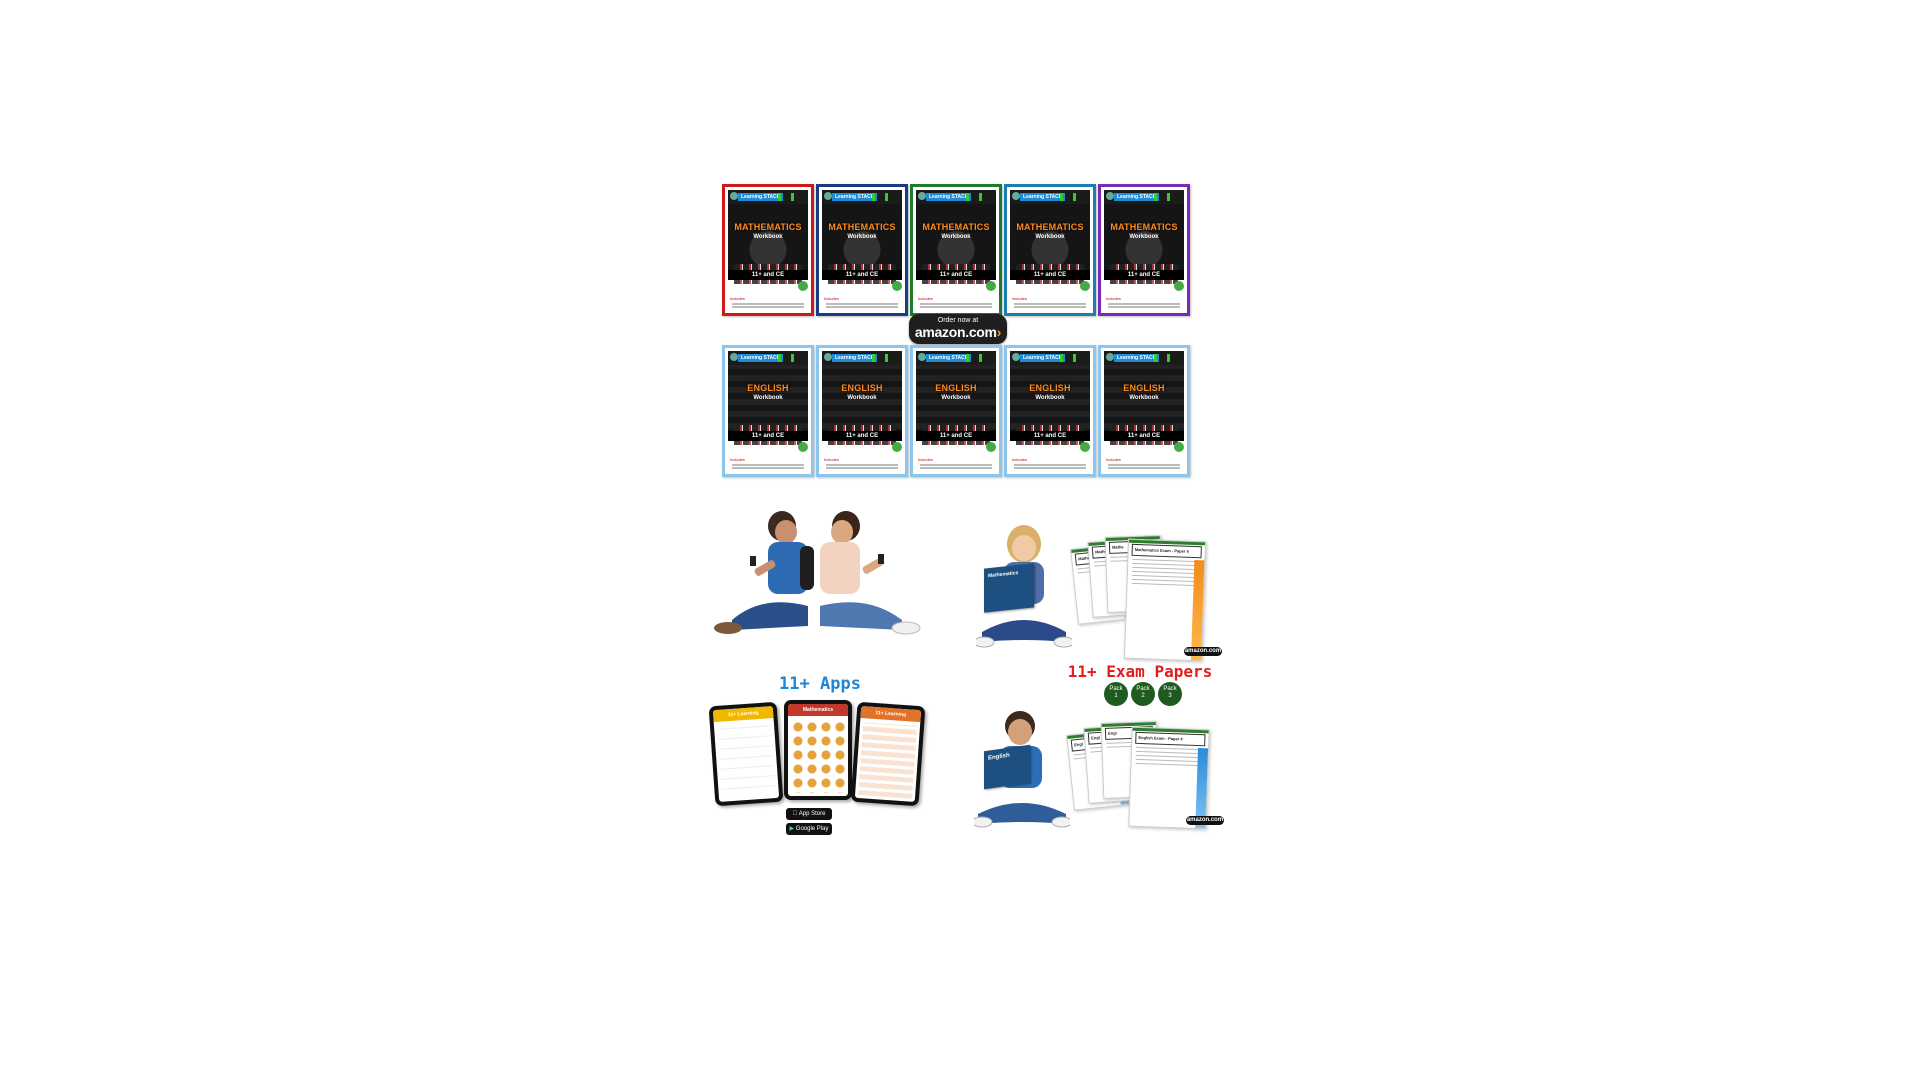 Image resolution: width=1920 pixels, height=1080 pixels. What do you see at coordinates (1003, 575) in the screenshot?
I see `girl-book-title: Mathematics` at bounding box center [1003, 575].